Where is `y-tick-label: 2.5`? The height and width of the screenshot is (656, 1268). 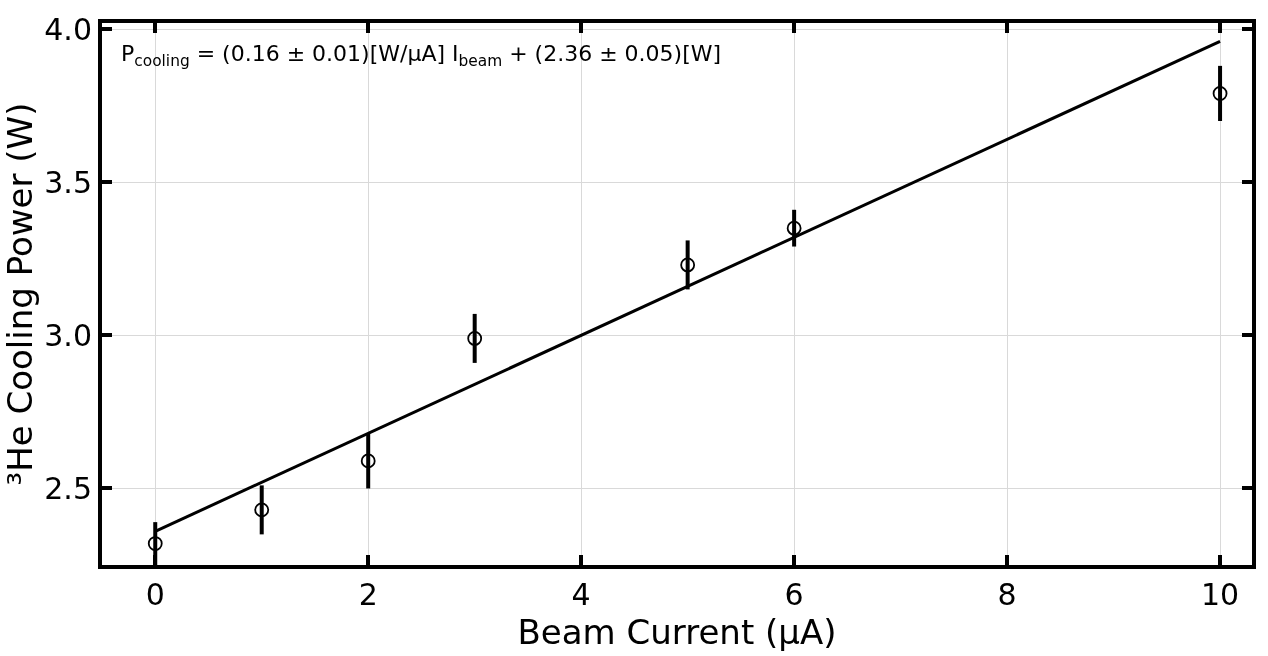 y-tick-label: 2.5 is located at coordinates (68, 488).